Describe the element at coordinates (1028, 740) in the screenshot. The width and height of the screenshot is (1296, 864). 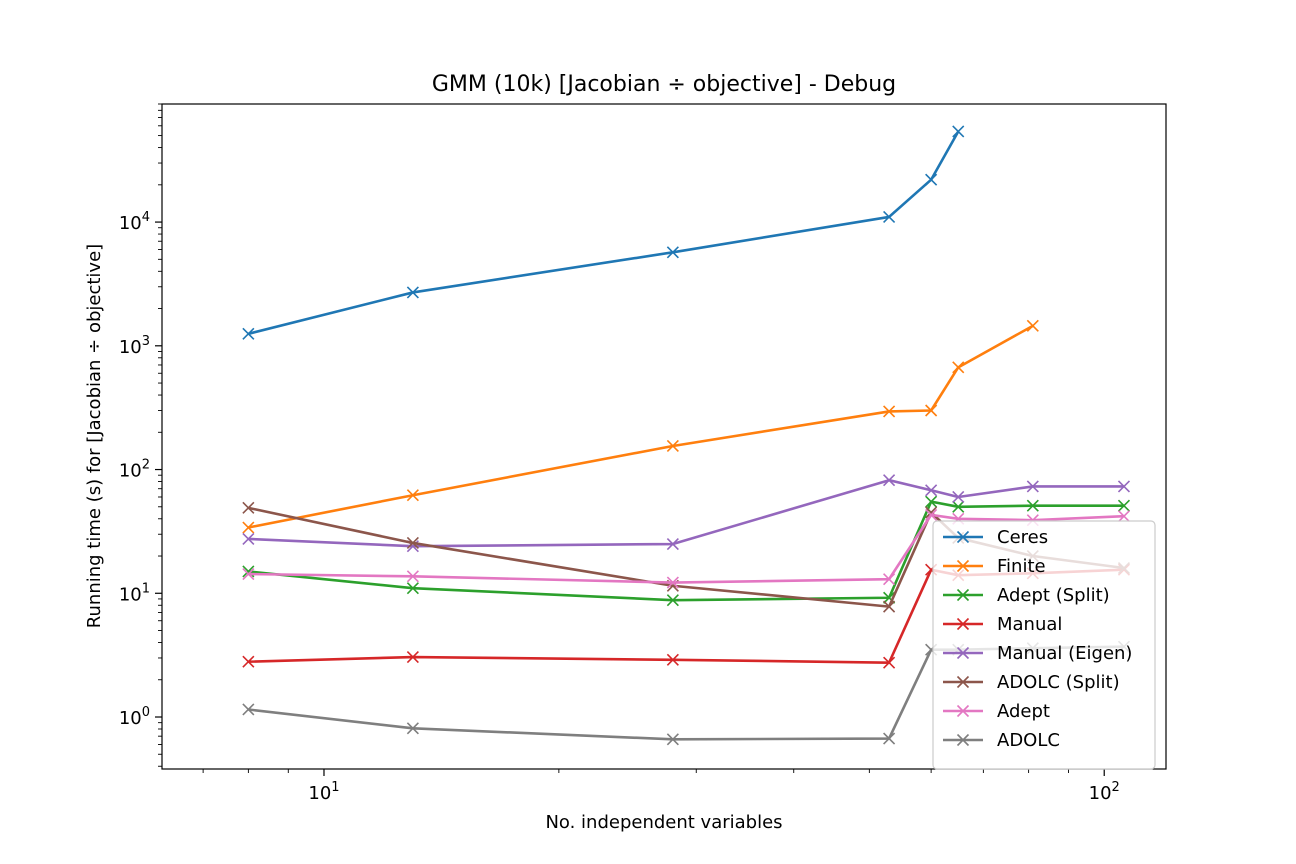
I see `legend-label: ADOLC` at that location.